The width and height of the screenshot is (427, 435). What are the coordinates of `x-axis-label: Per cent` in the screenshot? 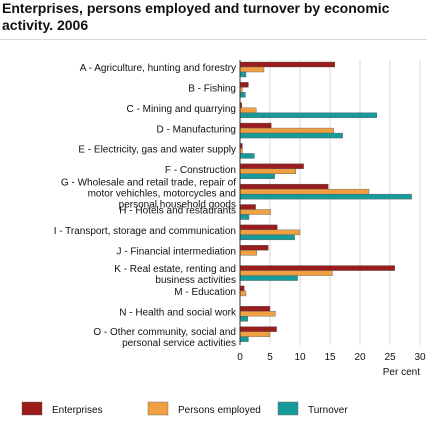 It's located at (401, 372).